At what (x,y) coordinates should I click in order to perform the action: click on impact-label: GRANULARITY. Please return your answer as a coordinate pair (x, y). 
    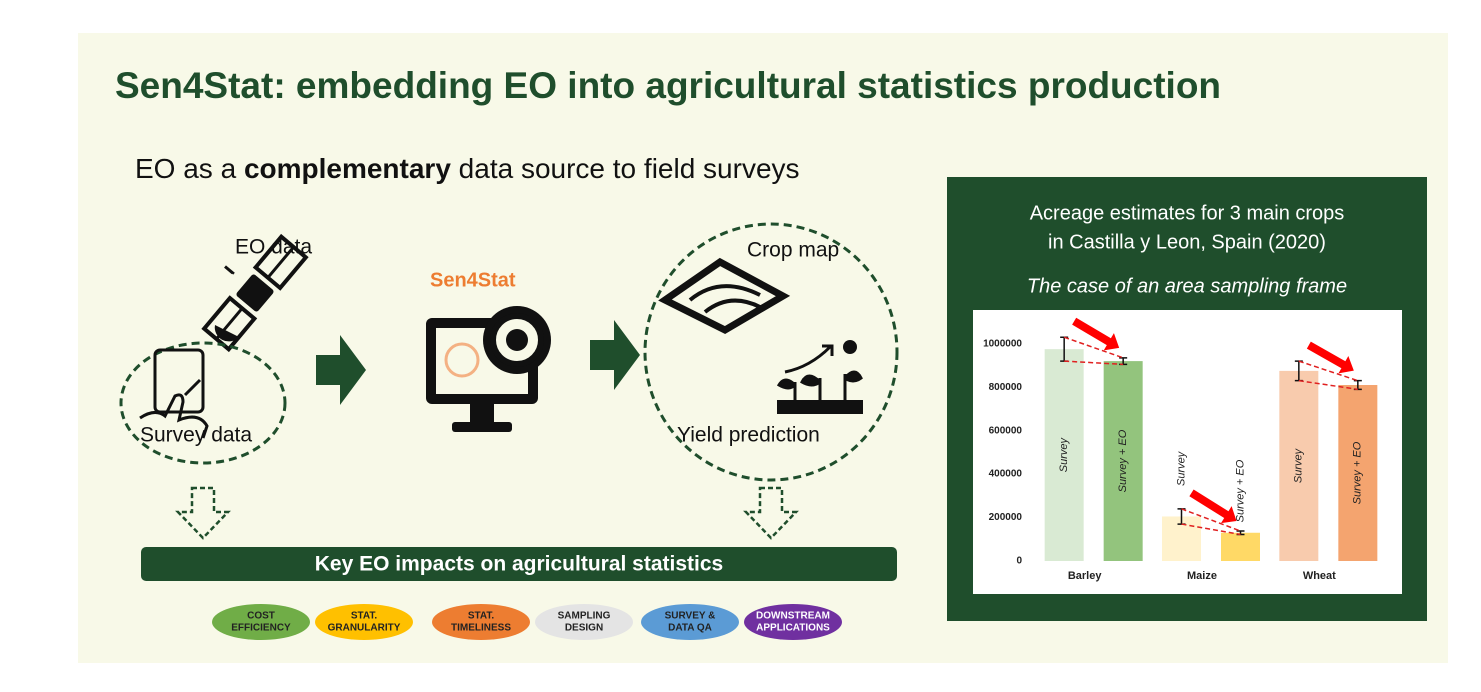
    Looking at the image, I should click on (364, 628).